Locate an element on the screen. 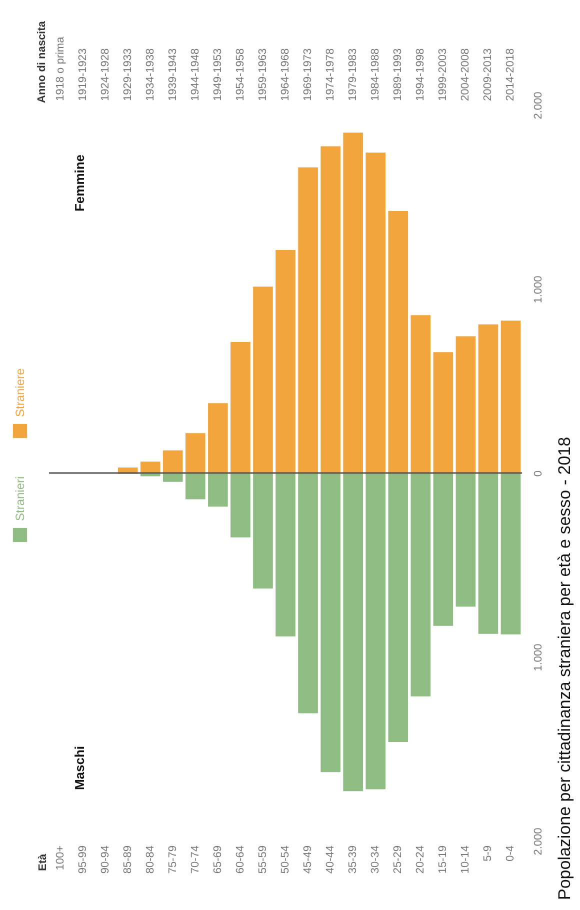 This screenshot has width=580, height=910. annotation: Femmine is located at coordinates (79, 183).